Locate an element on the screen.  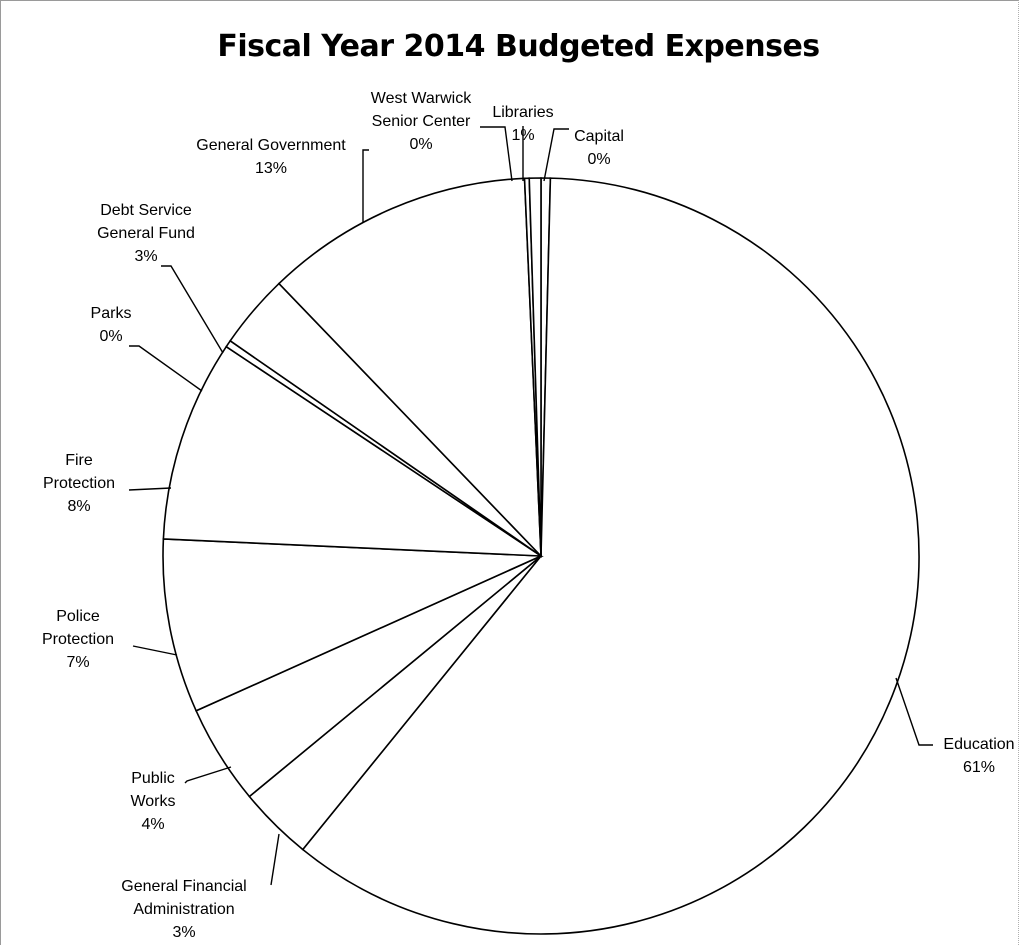
leader-line-parks is located at coordinates (166, 368).